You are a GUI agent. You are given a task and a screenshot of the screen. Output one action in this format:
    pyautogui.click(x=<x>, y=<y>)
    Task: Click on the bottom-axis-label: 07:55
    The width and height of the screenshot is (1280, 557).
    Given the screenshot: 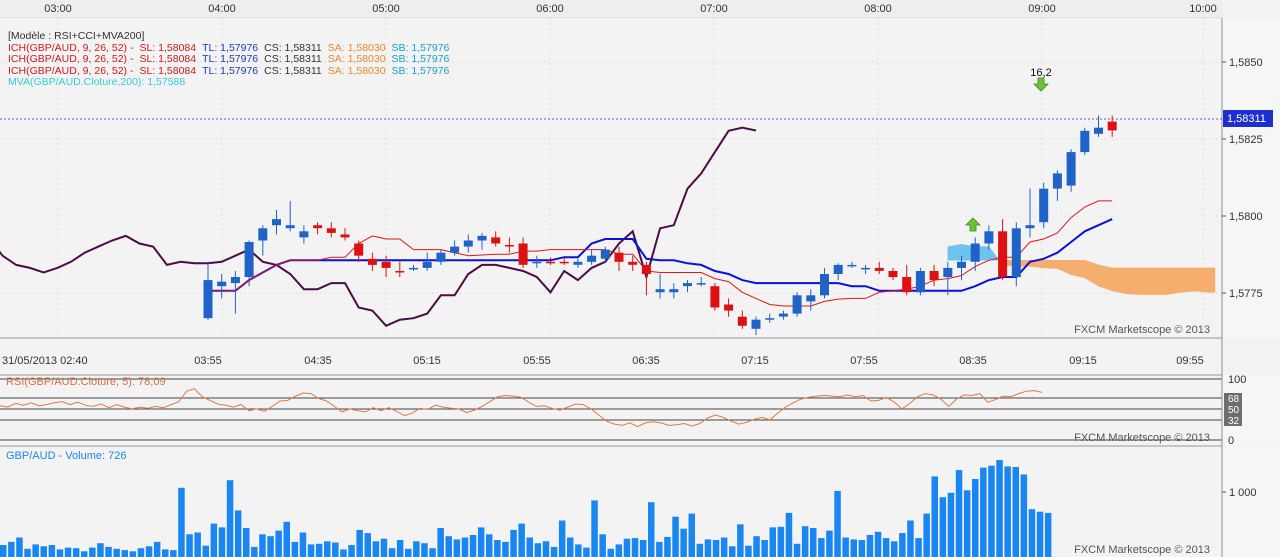 What is the action you would take?
    pyautogui.click(x=864, y=361)
    